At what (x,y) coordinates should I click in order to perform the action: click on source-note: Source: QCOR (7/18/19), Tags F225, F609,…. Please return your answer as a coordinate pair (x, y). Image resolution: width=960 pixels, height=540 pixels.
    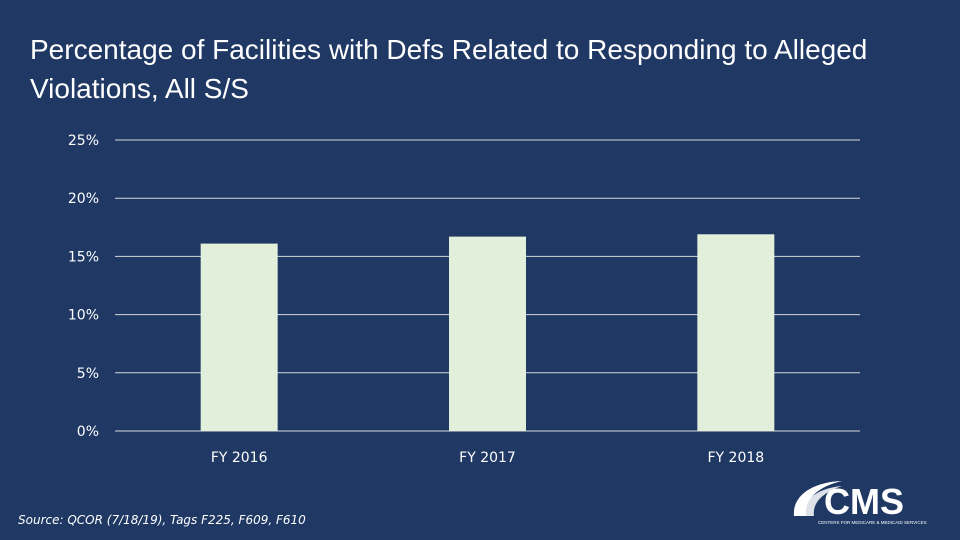
    Looking at the image, I should click on (162, 520).